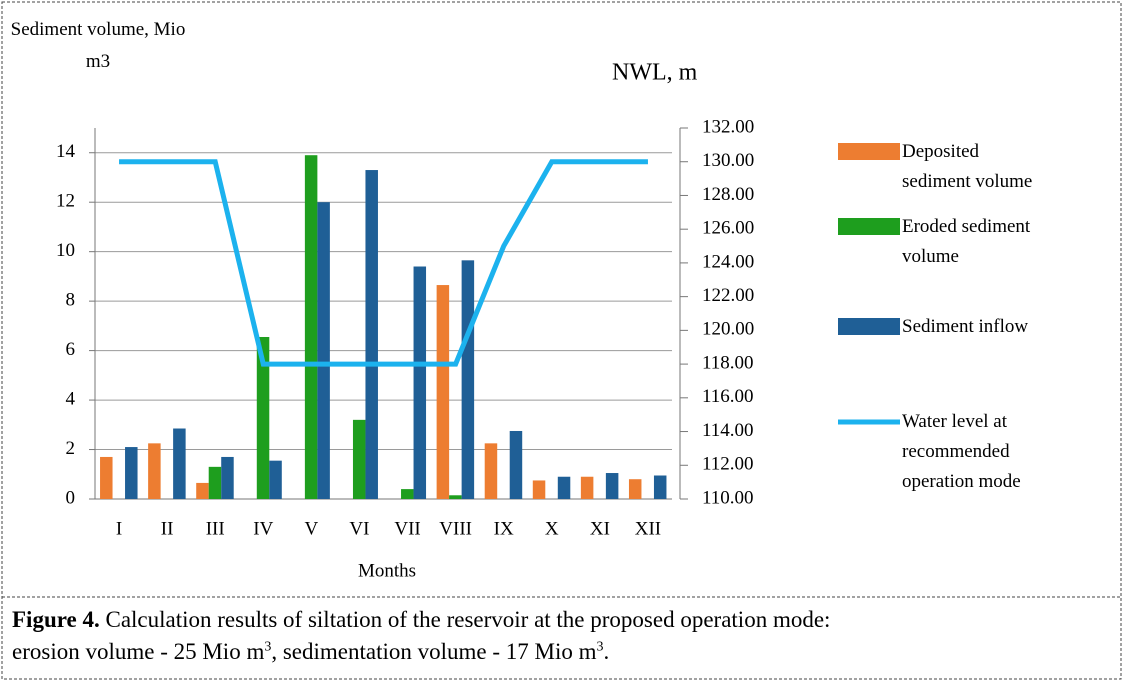 This screenshot has height=682, width=1124. Describe the element at coordinates (71, 398) in the screenshot. I see `y-tick-label: 4` at that location.